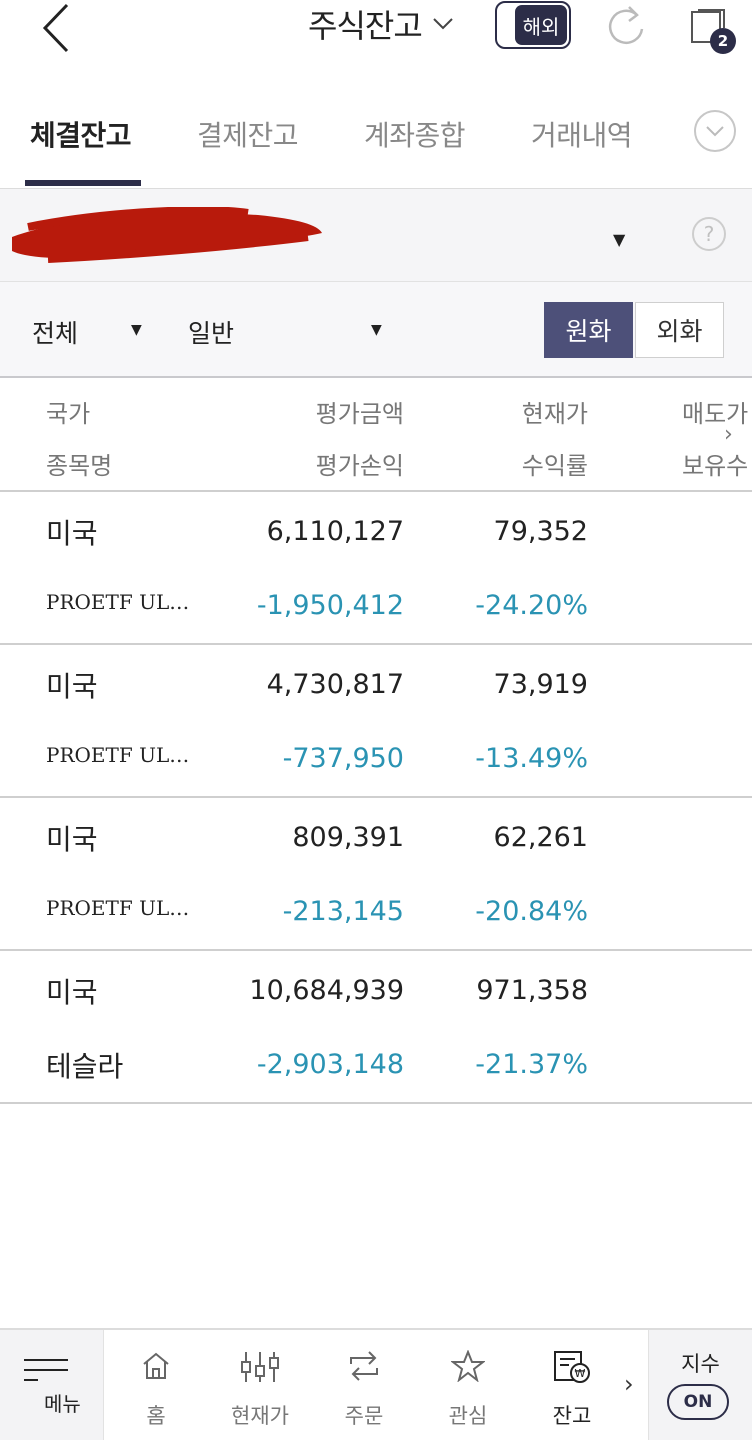 This screenshot has width=752, height=1440. What do you see at coordinates (335, 531) in the screenshot?
I see `row-eval-amount: 6,110,127` at bounding box center [335, 531].